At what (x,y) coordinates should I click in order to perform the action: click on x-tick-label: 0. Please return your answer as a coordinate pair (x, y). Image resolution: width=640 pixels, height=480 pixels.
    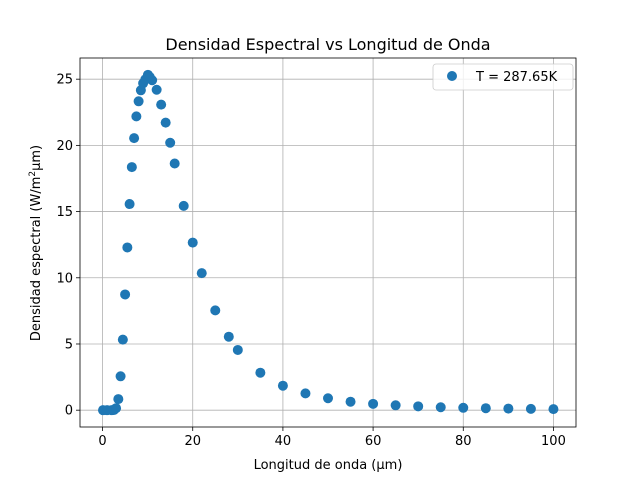
    Looking at the image, I should click on (102, 441).